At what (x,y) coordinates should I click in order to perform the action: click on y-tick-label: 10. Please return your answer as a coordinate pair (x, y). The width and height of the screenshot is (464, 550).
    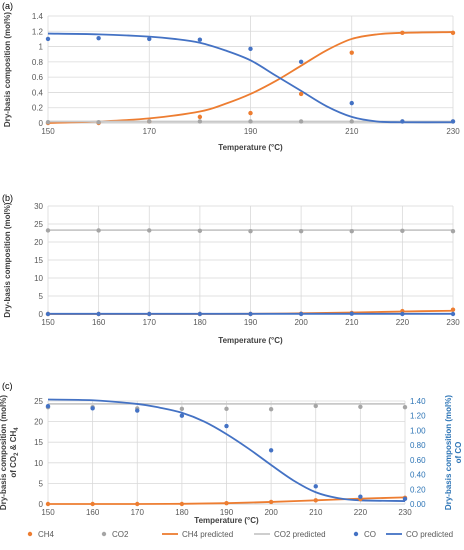
    Looking at the image, I should click on (38, 278).